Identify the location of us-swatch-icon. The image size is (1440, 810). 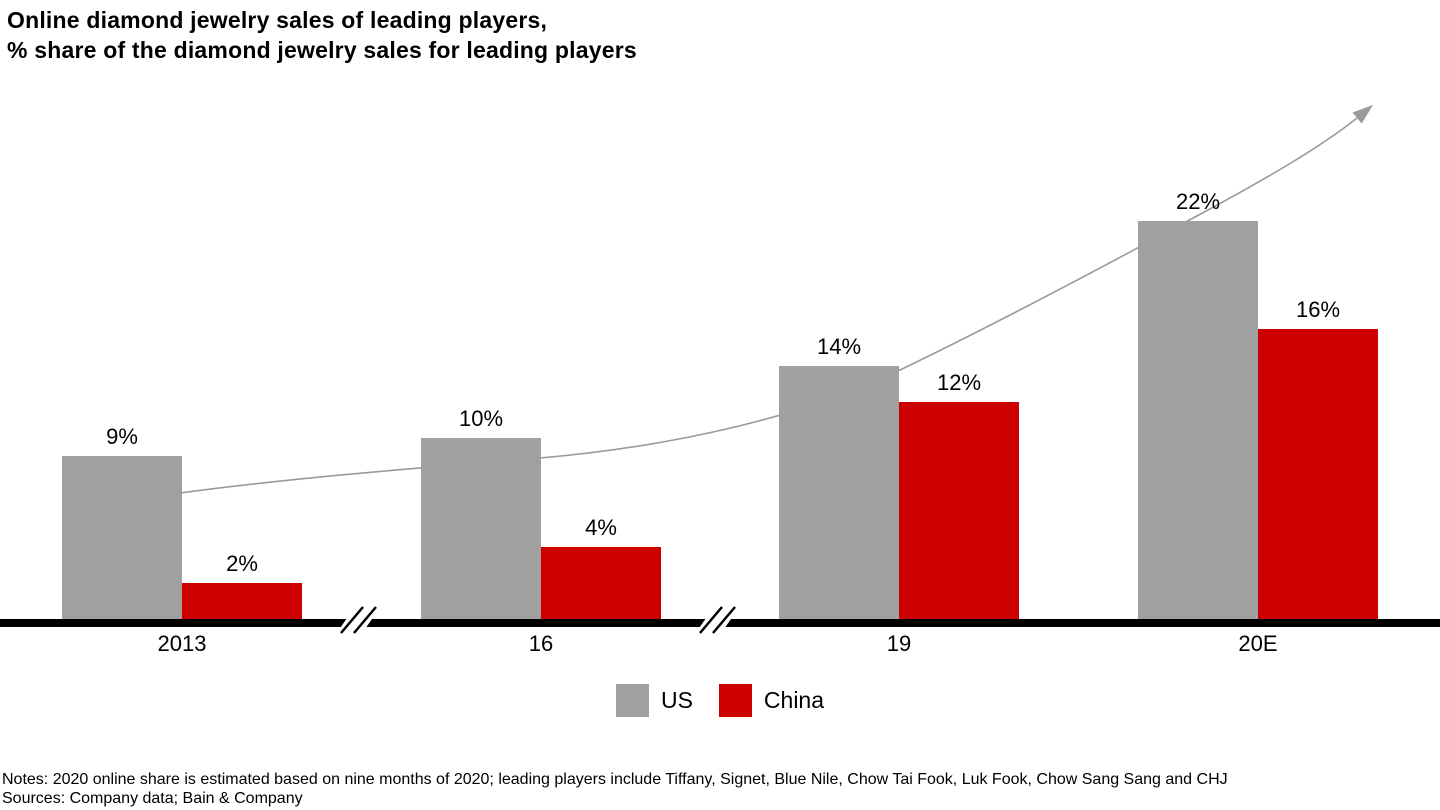
(632, 700).